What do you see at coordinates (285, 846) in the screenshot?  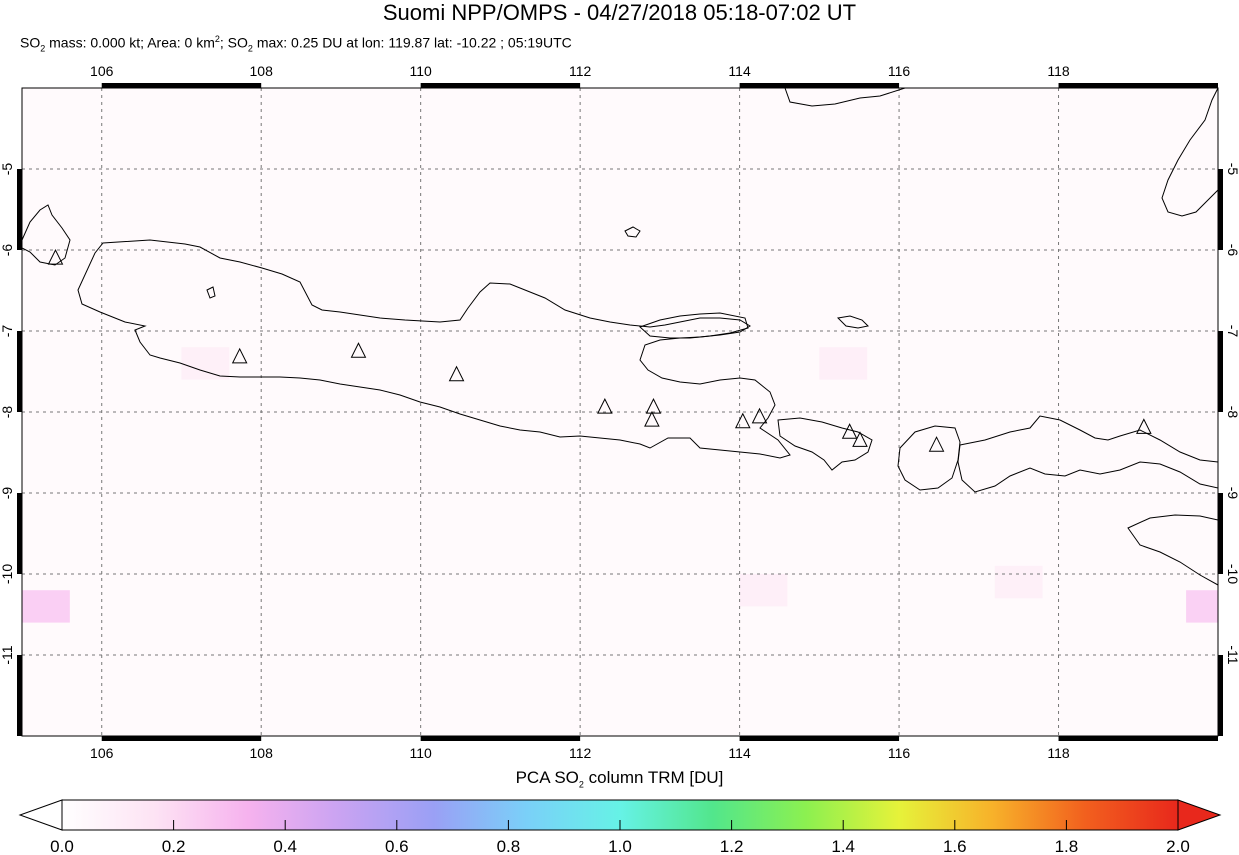 I see `colorbar-tick-label: 0.4` at bounding box center [285, 846].